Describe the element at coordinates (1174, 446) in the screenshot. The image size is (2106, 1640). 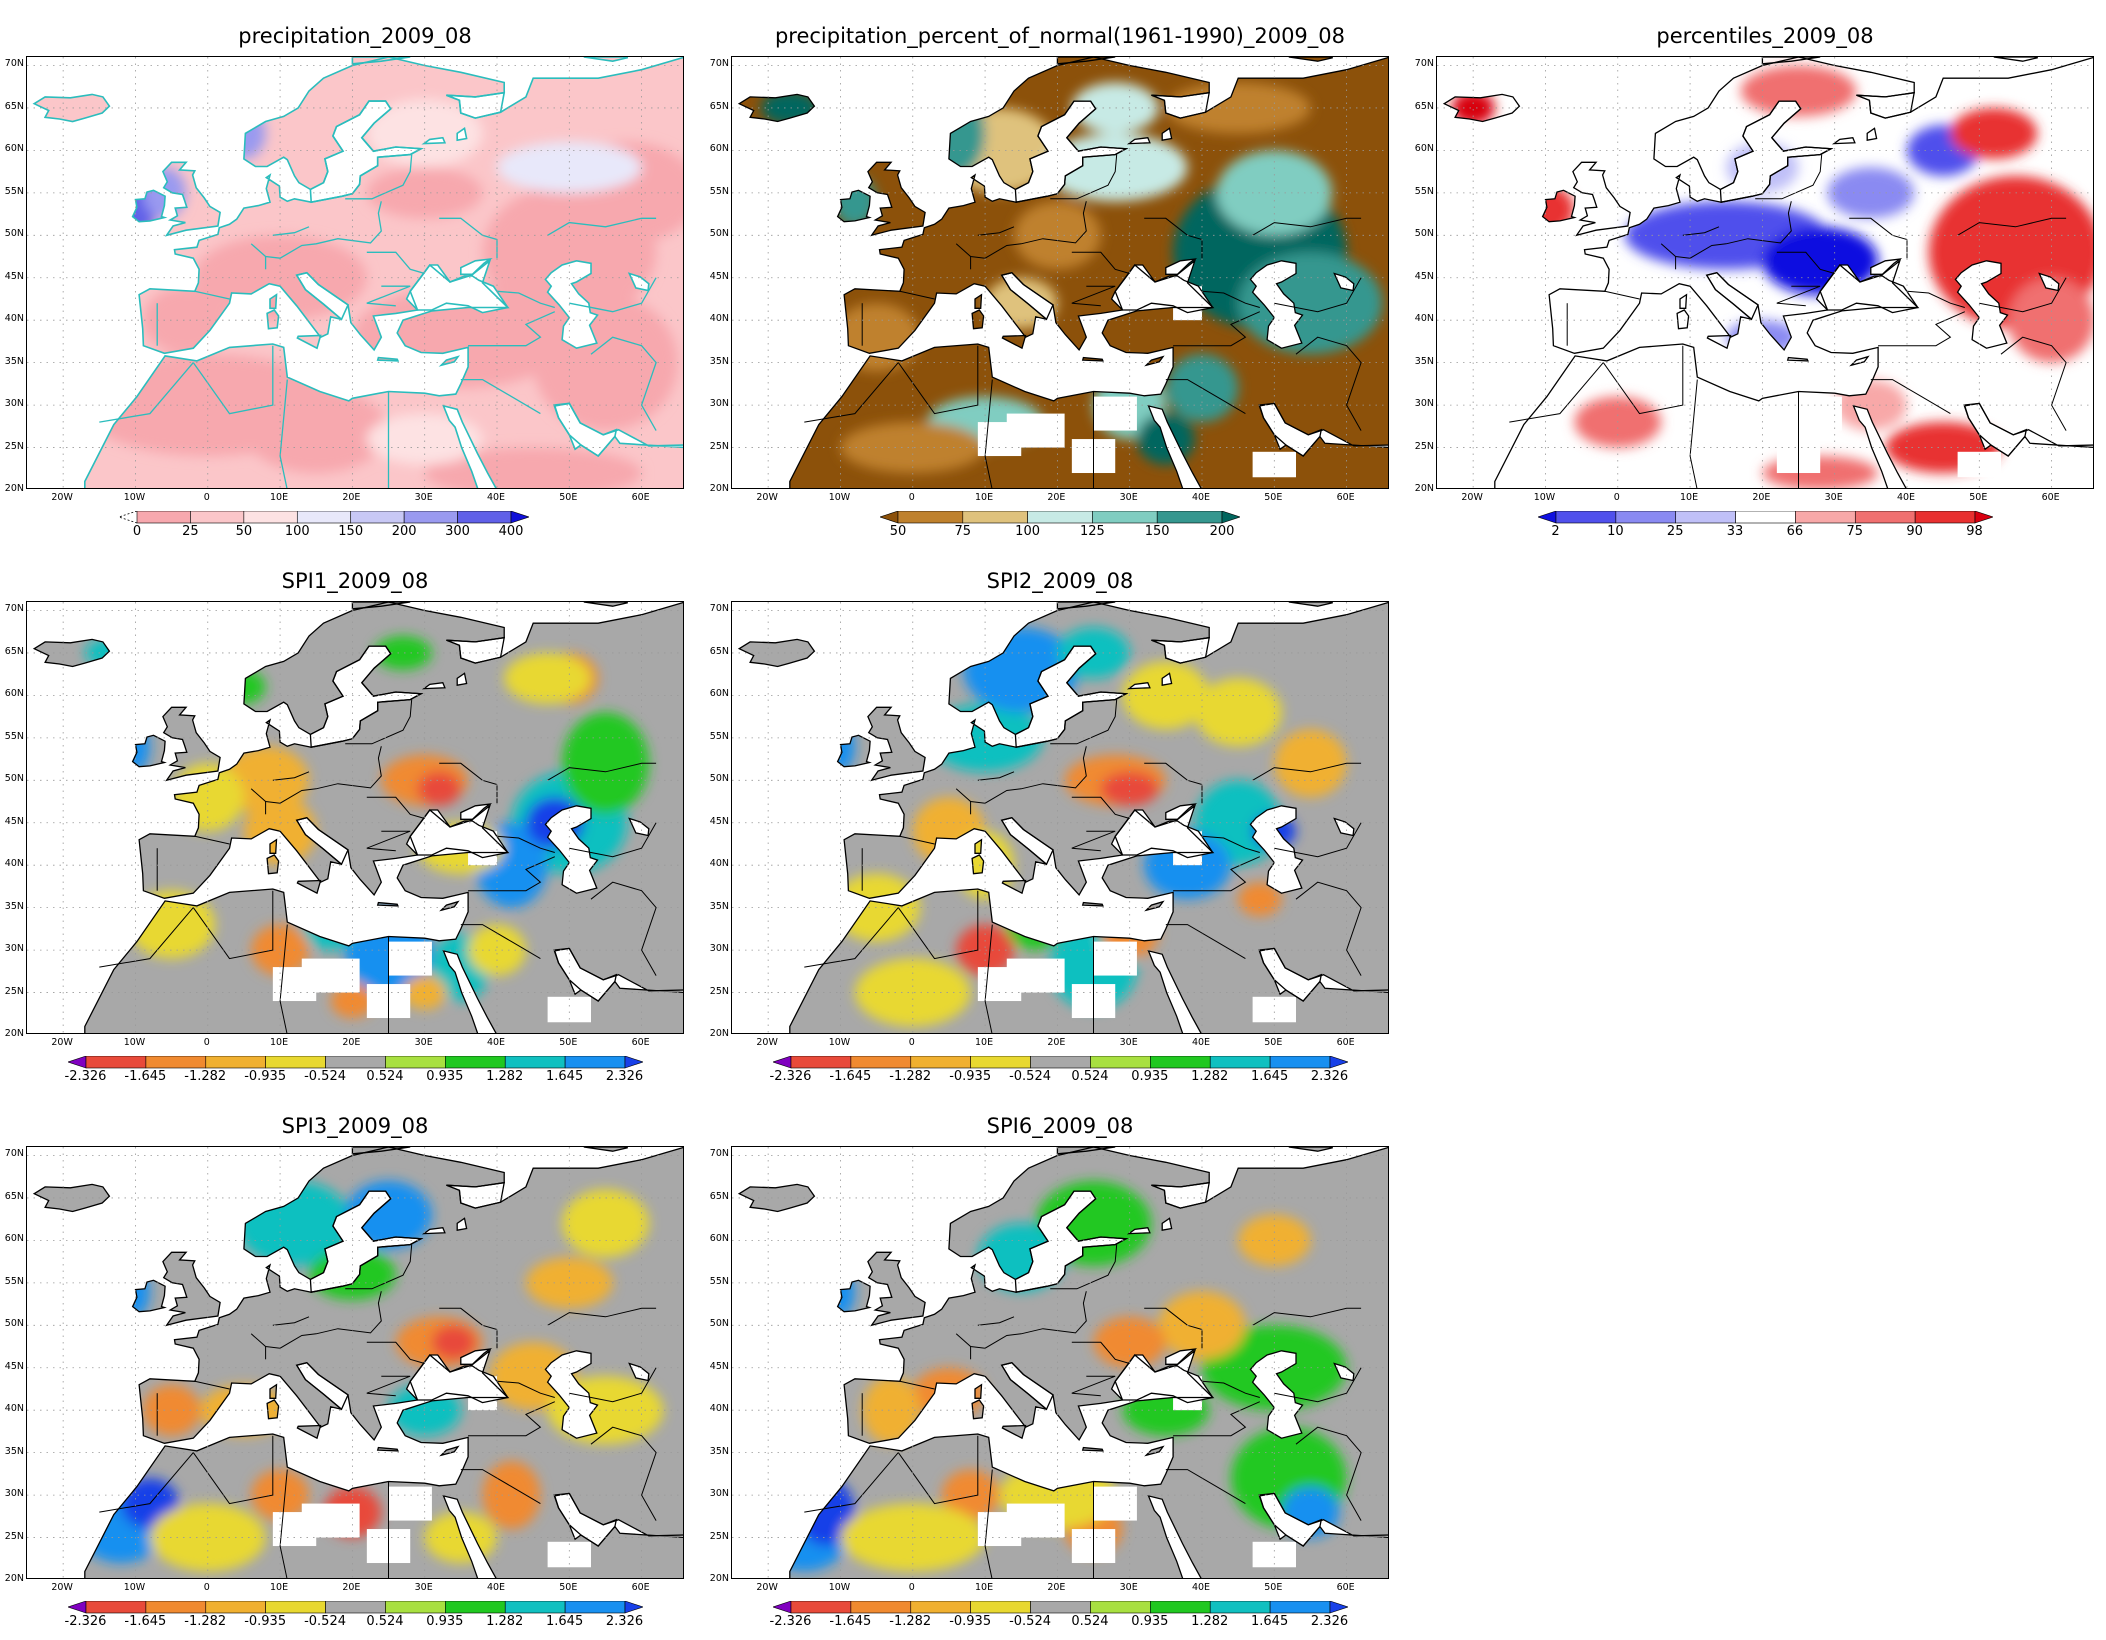
I see `water-redsea` at that location.